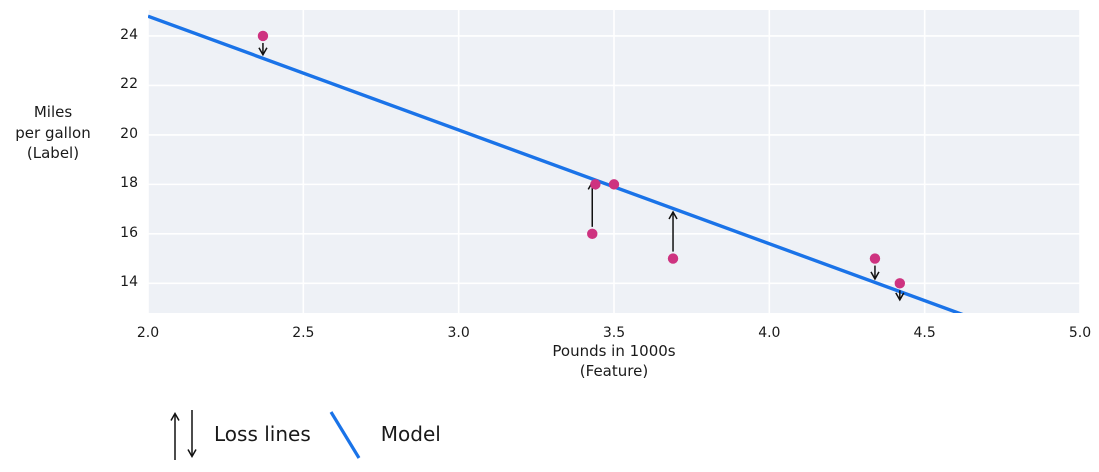 Image resolution: width=1099 pixels, height=472 pixels. What do you see at coordinates (410, 434) in the screenshot?
I see `legend-label-model: Model` at bounding box center [410, 434].